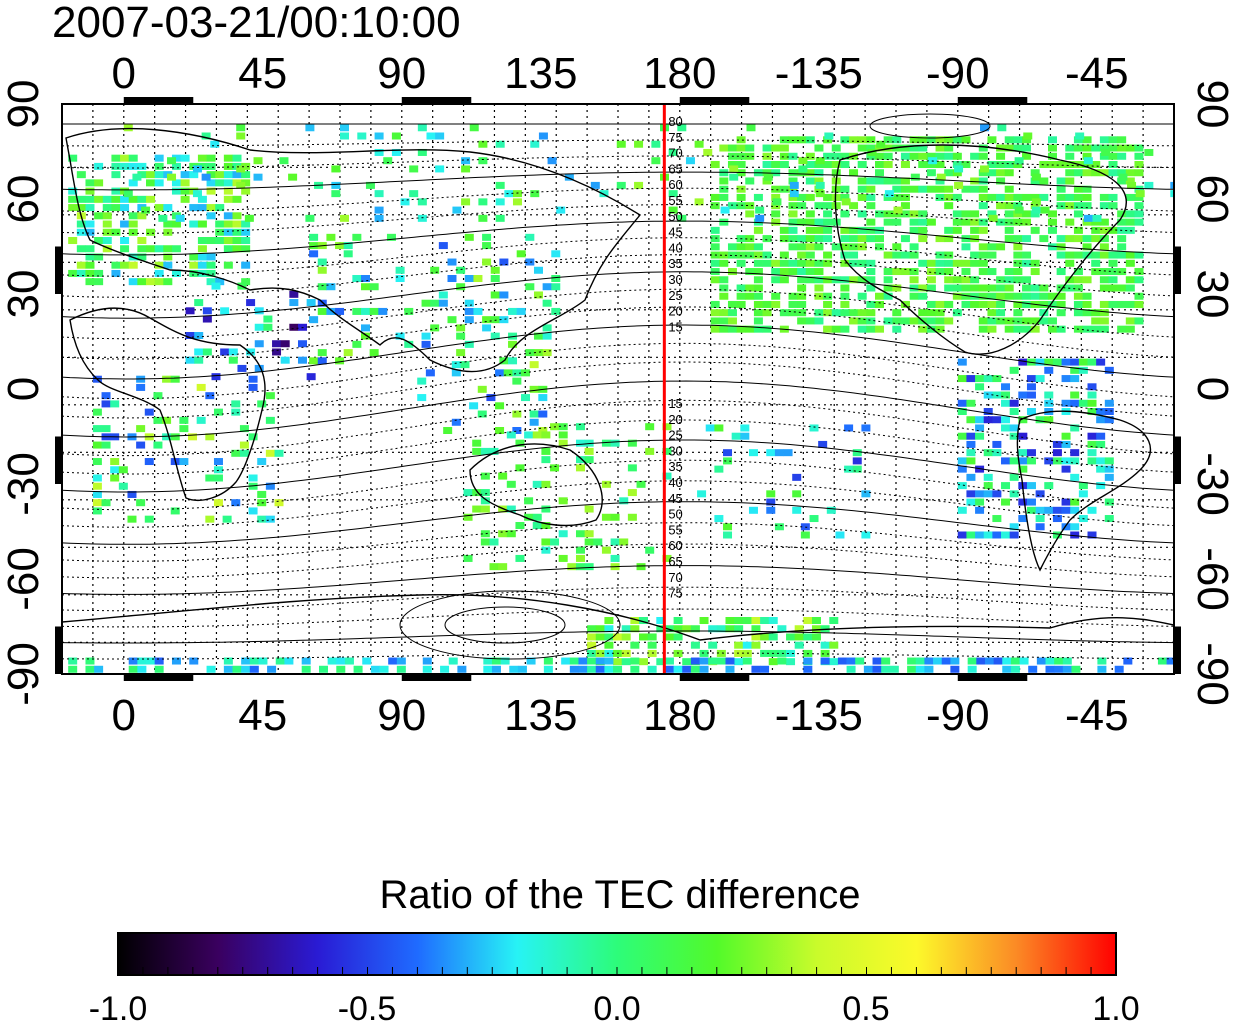 The image size is (1240, 1028). What do you see at coordinates (1212, 104) in the screenshot?
I see `lat-tick-label-right: 90` at bounding box center [1212, 104].